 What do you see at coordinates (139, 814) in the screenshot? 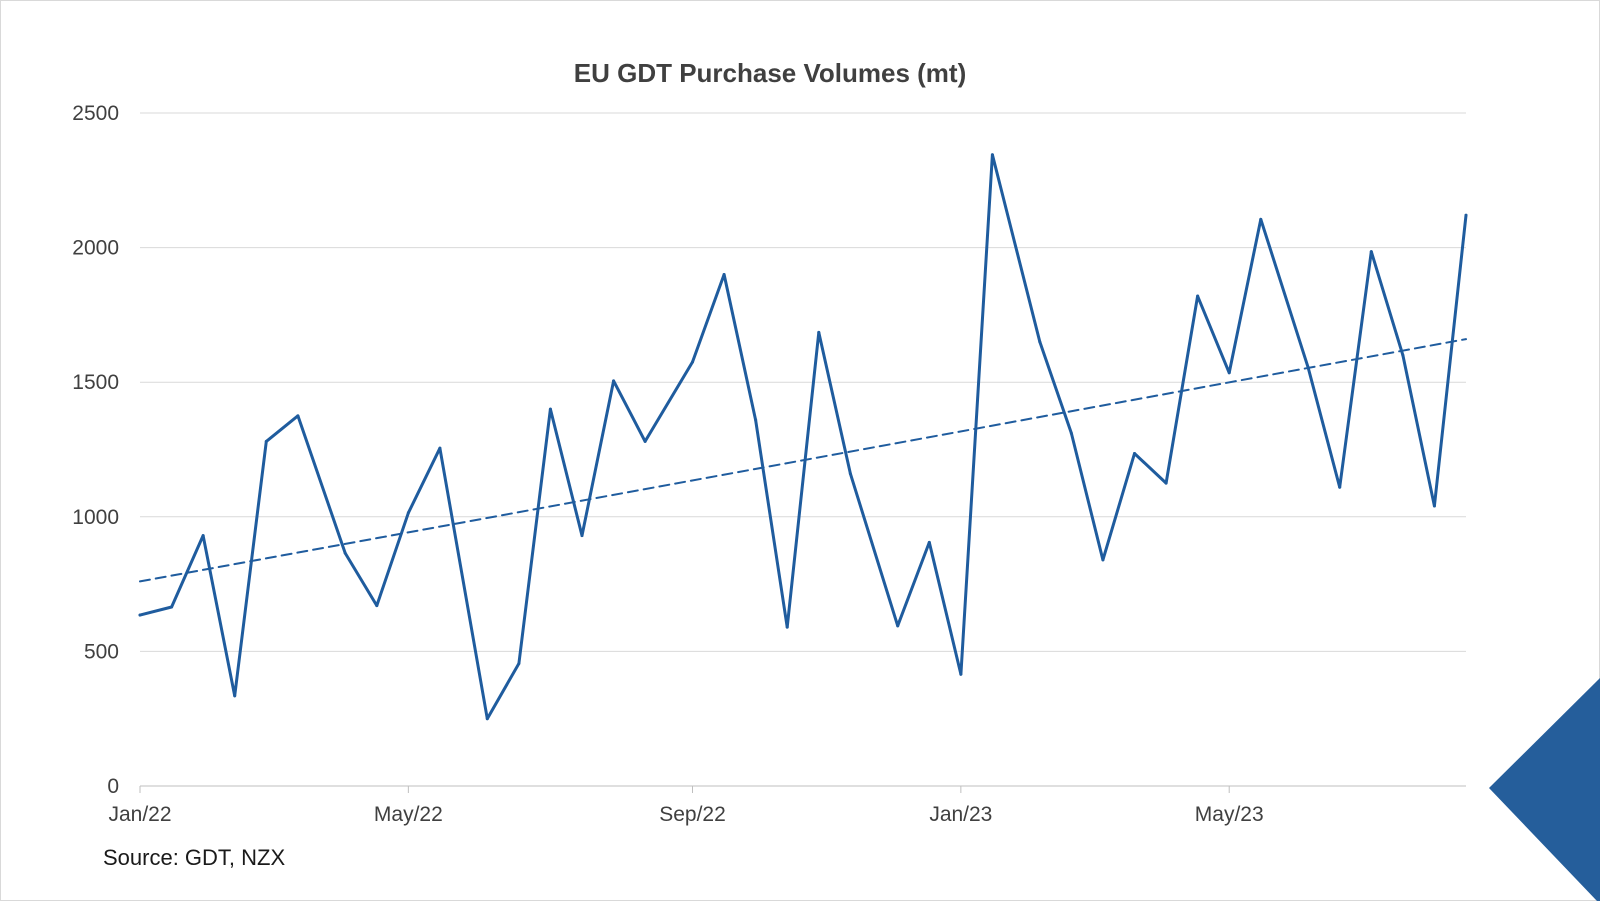
I see `x-tick-label: Jan/22` at bounding box center [139, 814].